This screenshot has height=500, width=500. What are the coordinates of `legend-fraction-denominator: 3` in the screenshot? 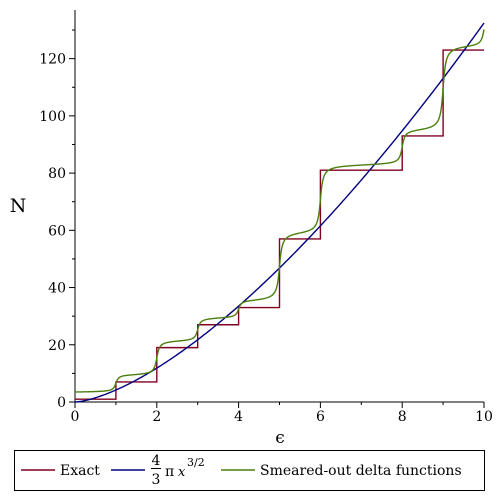 It's located at (156, 480).